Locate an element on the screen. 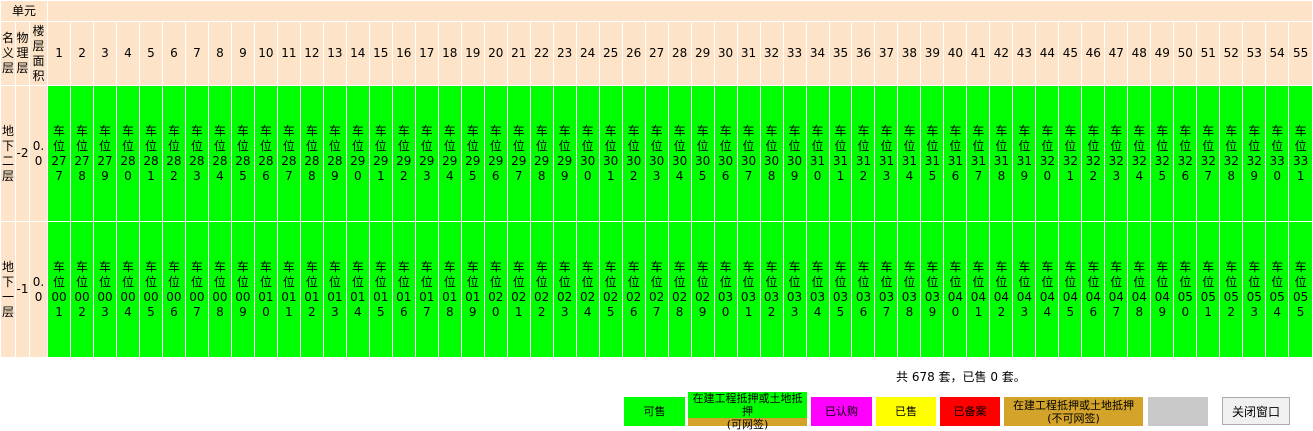  parking-cell: 车位316 is located at coordinates (955, 153).